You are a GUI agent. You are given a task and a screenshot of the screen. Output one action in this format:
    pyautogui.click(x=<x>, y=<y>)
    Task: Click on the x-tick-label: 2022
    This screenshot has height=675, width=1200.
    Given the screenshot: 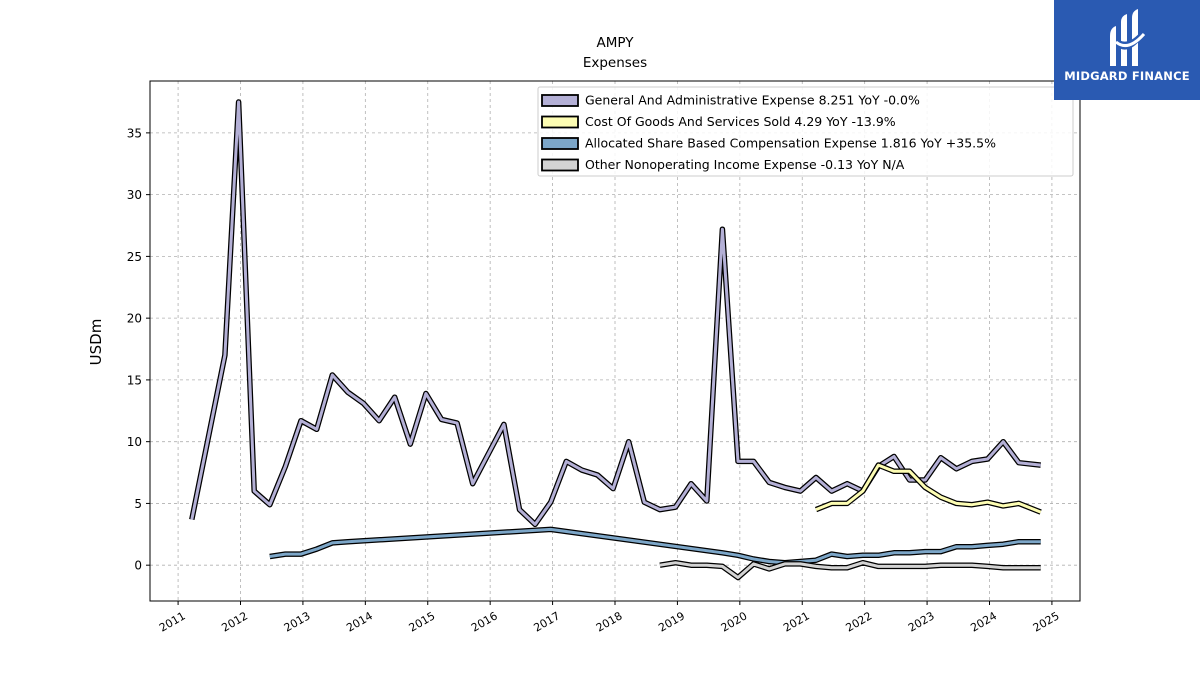 What is the action you would take?
    pyautogui.click(x=859, y=621)
    